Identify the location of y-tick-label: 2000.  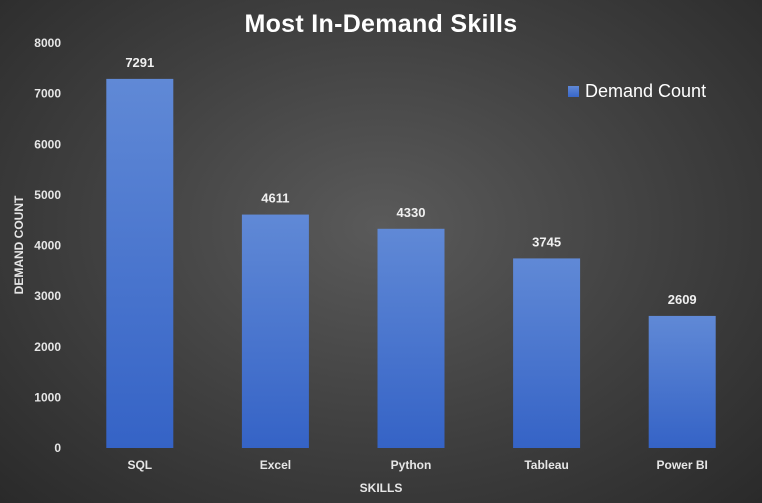
(47, 347).